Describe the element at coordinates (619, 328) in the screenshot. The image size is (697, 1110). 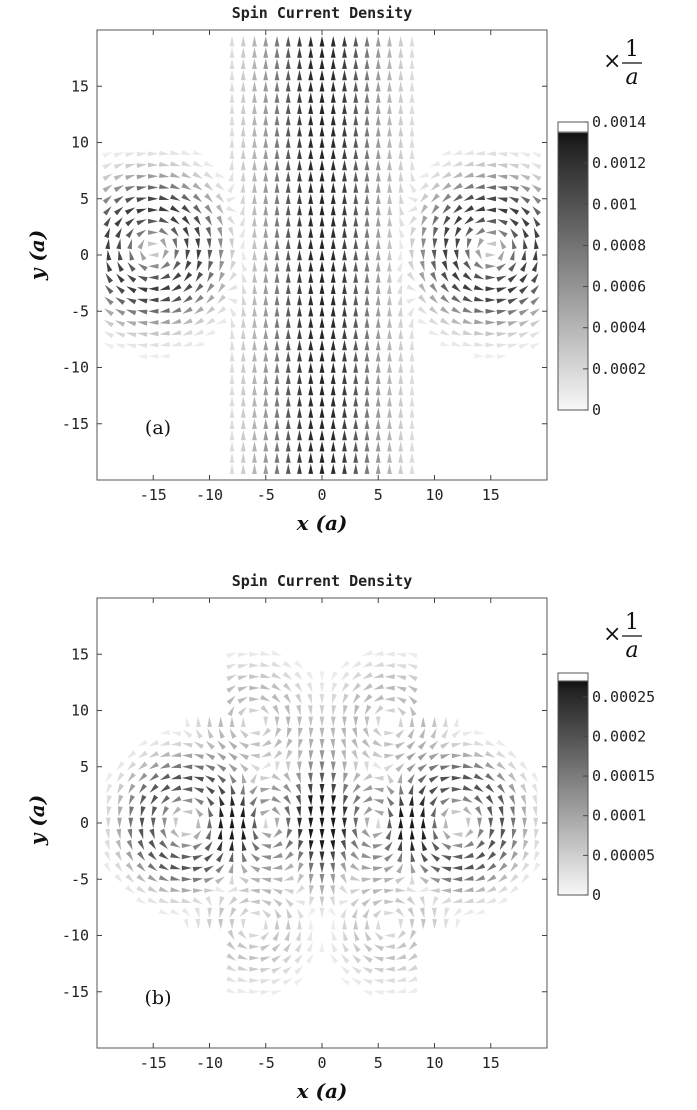
I see `colorbar-tick-label: 0.0004` at that location.